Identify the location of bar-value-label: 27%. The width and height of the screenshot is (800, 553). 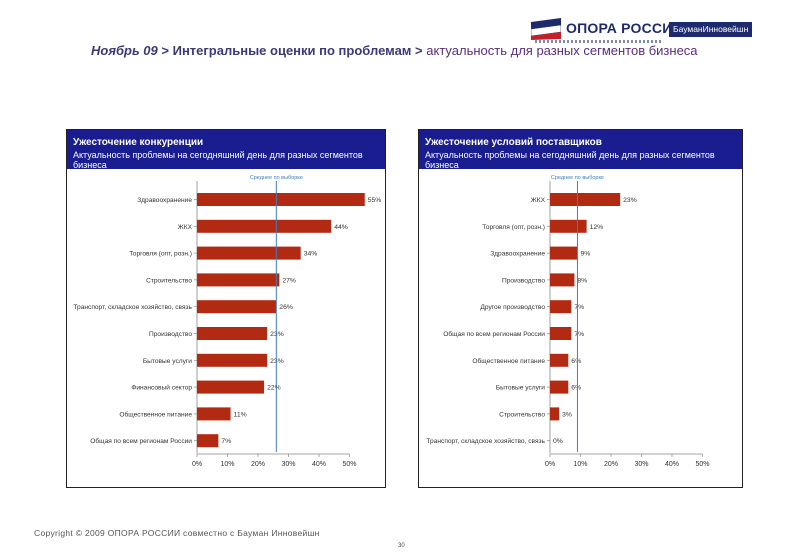
(289, 280).